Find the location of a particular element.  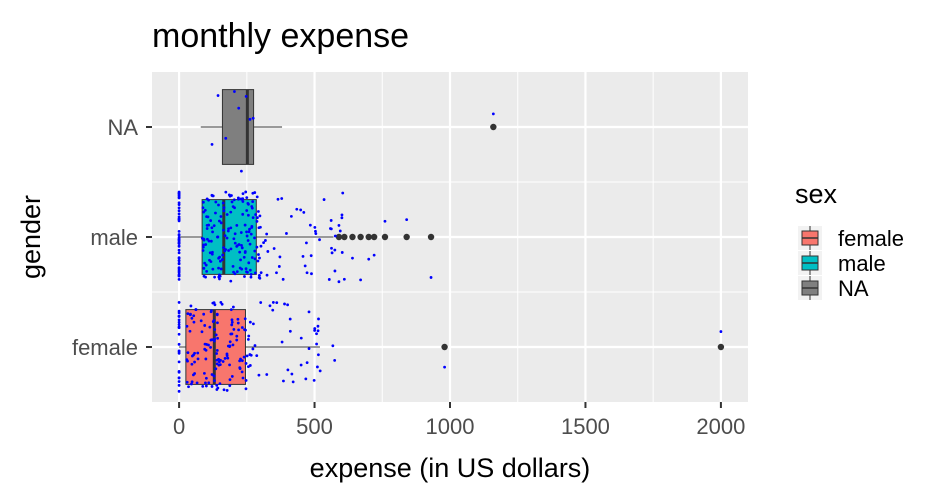

legend-entry-female: female is located at coordinates (851, 238).